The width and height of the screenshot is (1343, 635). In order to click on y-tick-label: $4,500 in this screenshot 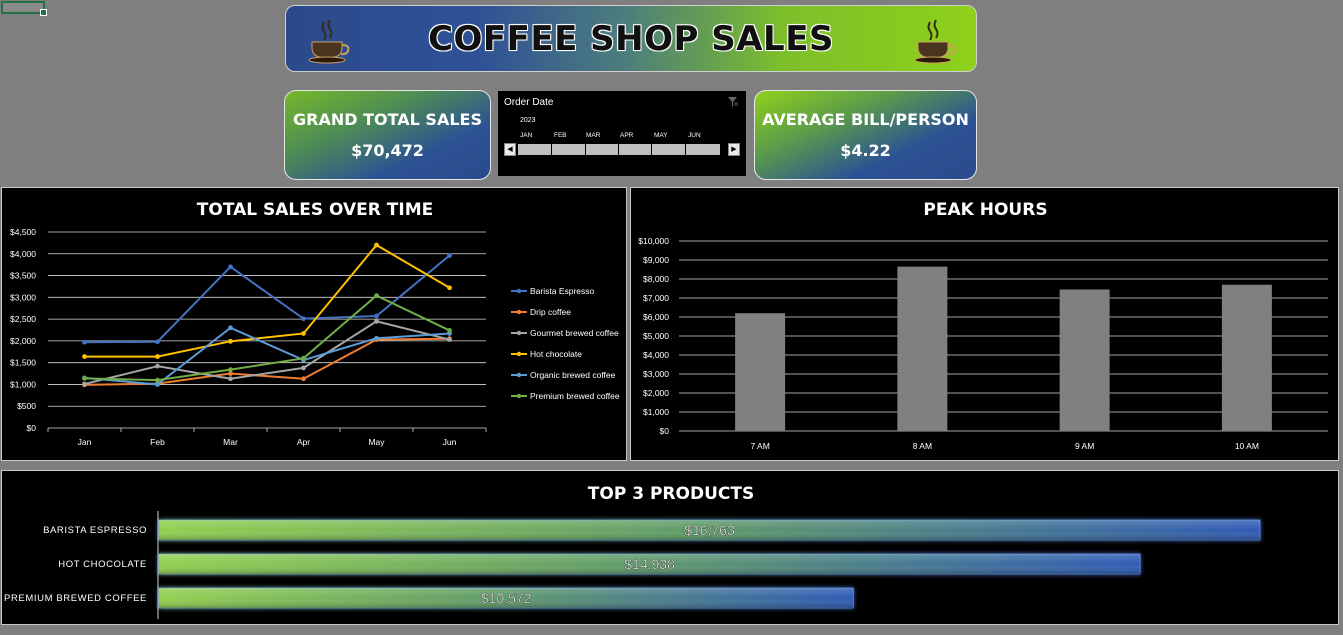, I will do `click(23, 232)`.